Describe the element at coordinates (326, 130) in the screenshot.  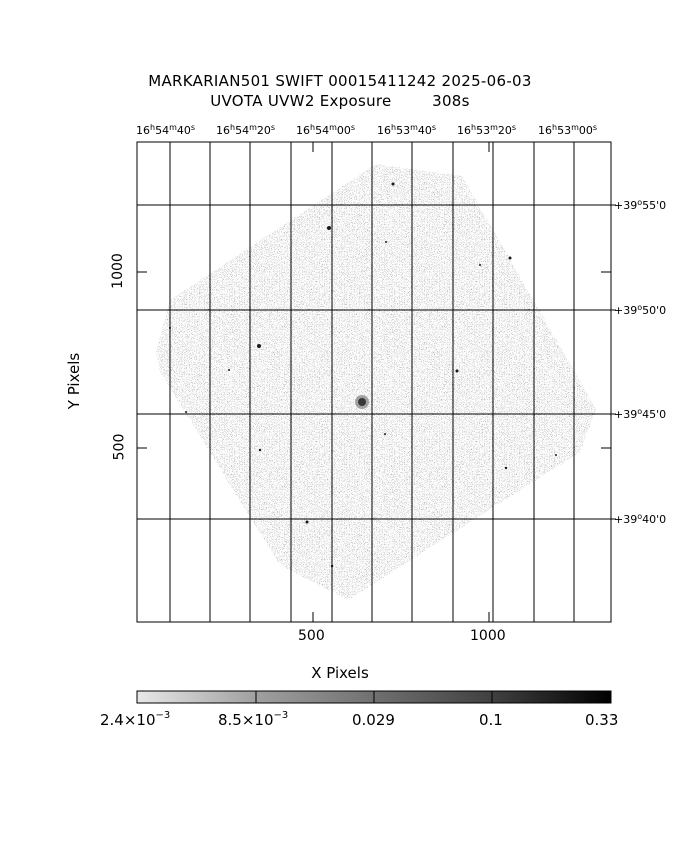
I see `ra-label: 16h54m00s` at that location.